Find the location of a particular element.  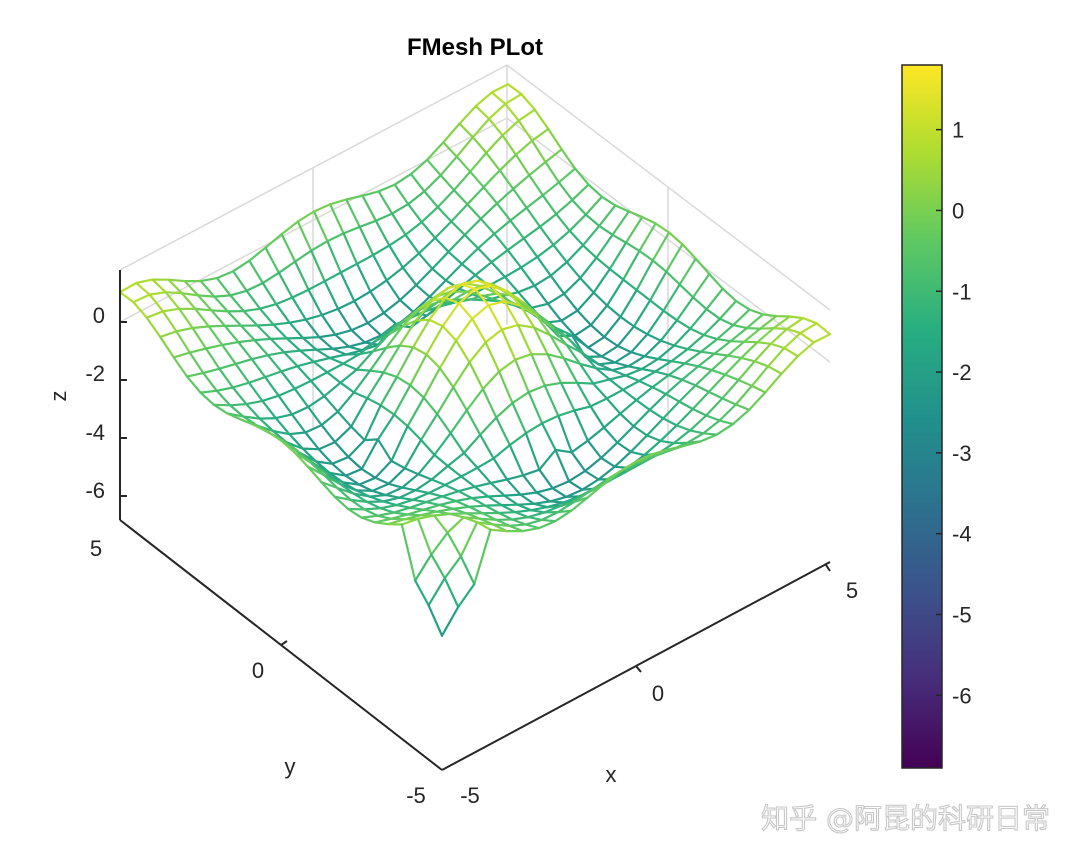

chart-title: FMesh PLot is located at coordinates (475, 47).